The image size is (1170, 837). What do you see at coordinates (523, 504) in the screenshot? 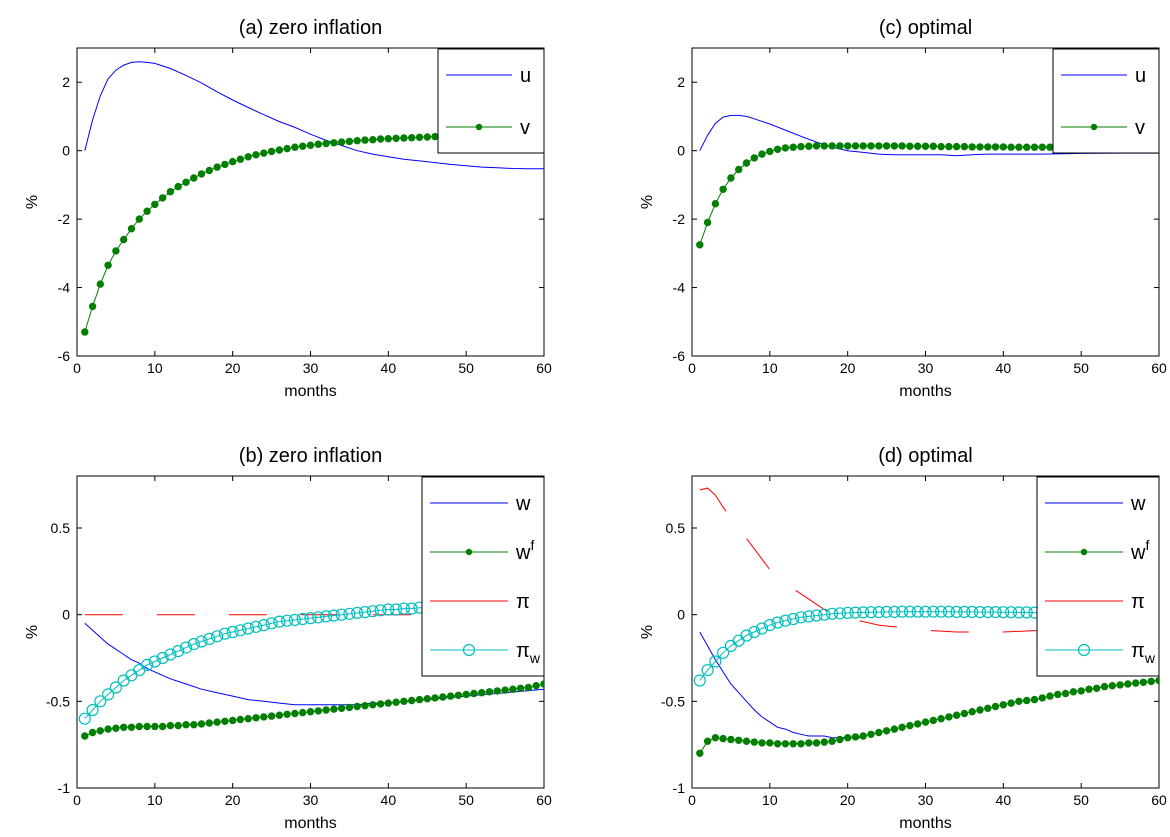
I see `legend-label: w` at bounding box center [523, 504].